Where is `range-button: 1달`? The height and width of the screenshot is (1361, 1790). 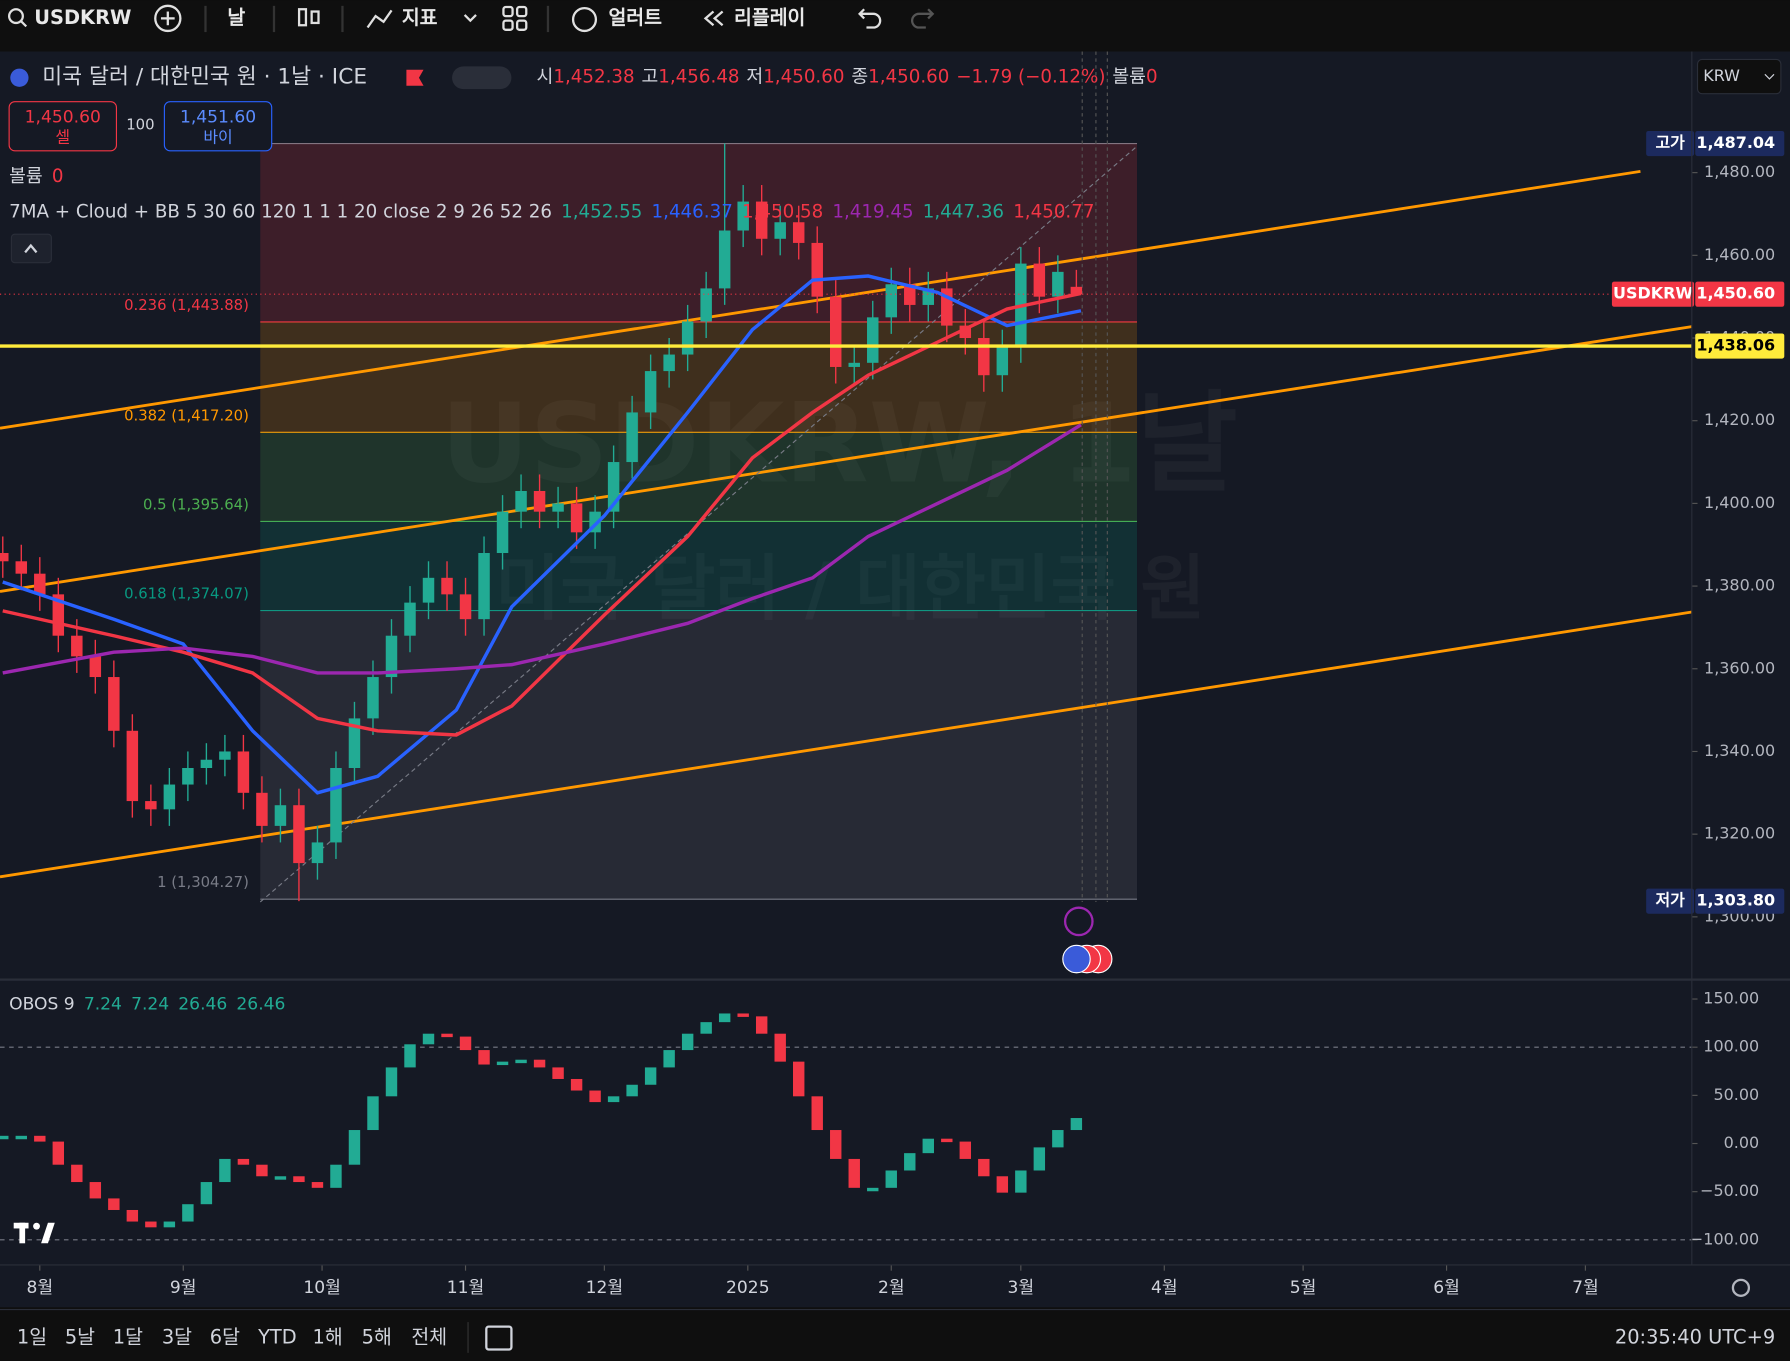 range-button: 1달 is located at coordinates (128, 1337).